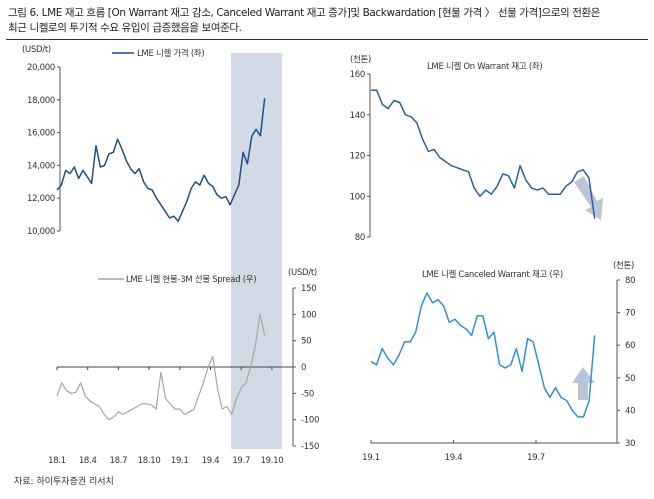 Image resolution: width=654 pixels, height=499 pixels. Describe the element at coordinates (41, 232) in the screenshot. I see `price-y-tick-label: 10,000` at that location.